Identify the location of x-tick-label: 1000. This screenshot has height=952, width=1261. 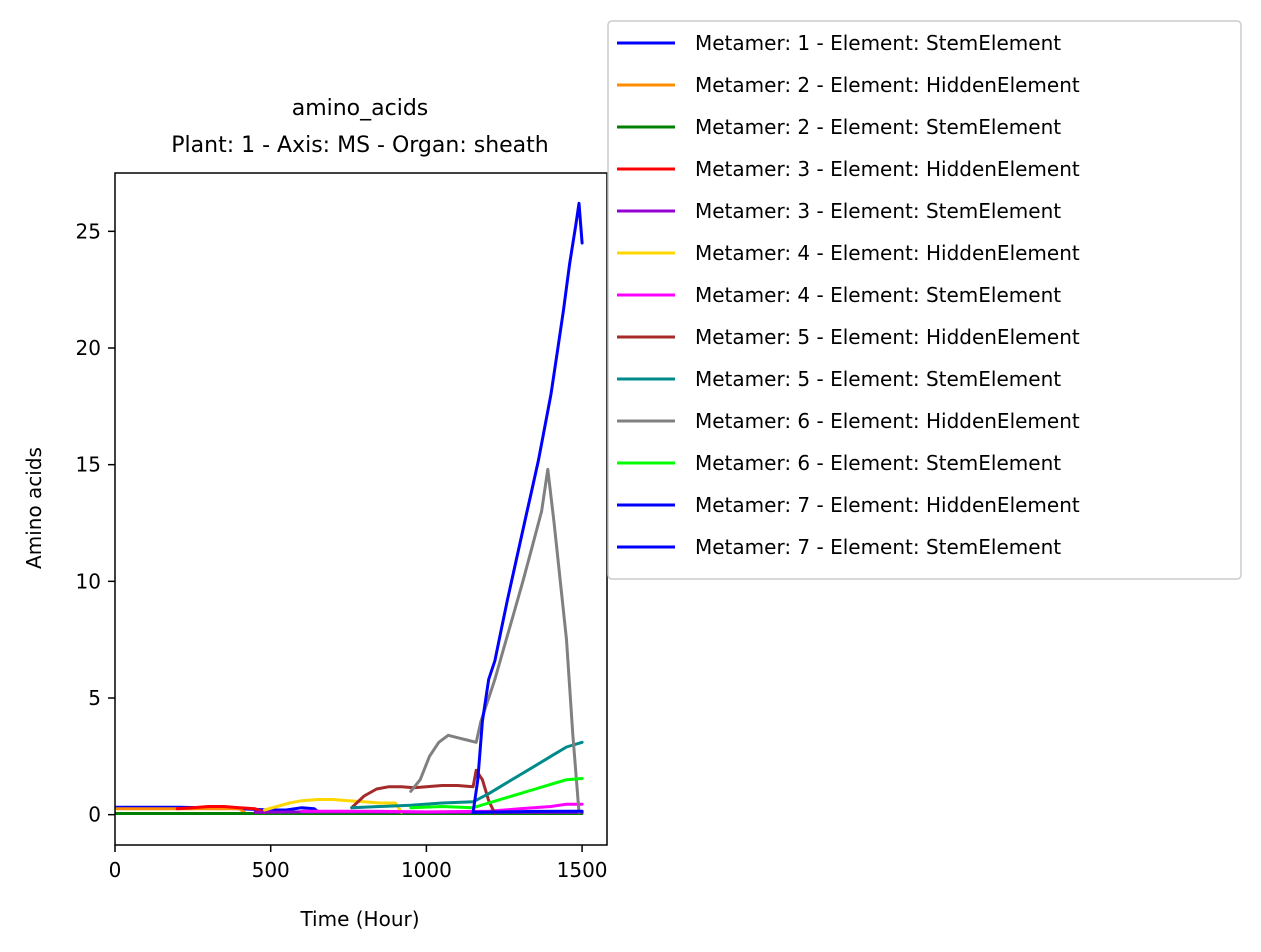
(426, 870).